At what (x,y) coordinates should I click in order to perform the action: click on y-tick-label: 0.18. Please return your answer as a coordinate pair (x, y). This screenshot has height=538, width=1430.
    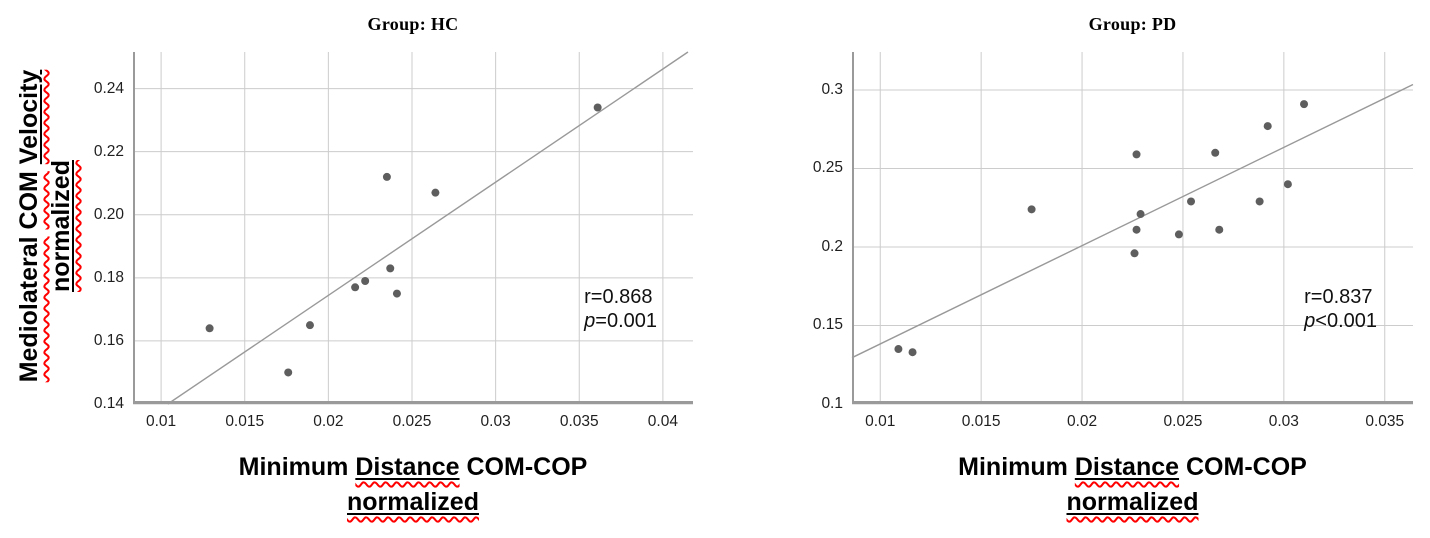
    Looking at the image, I should click on (108, 277).